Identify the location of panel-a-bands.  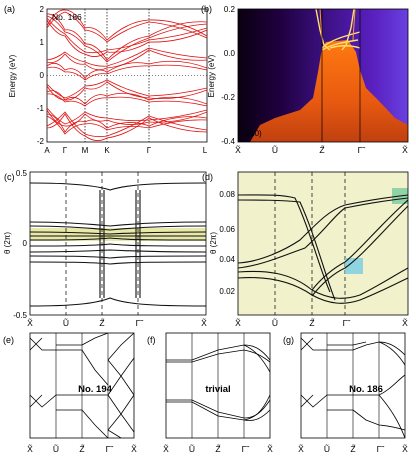
(127, 75).